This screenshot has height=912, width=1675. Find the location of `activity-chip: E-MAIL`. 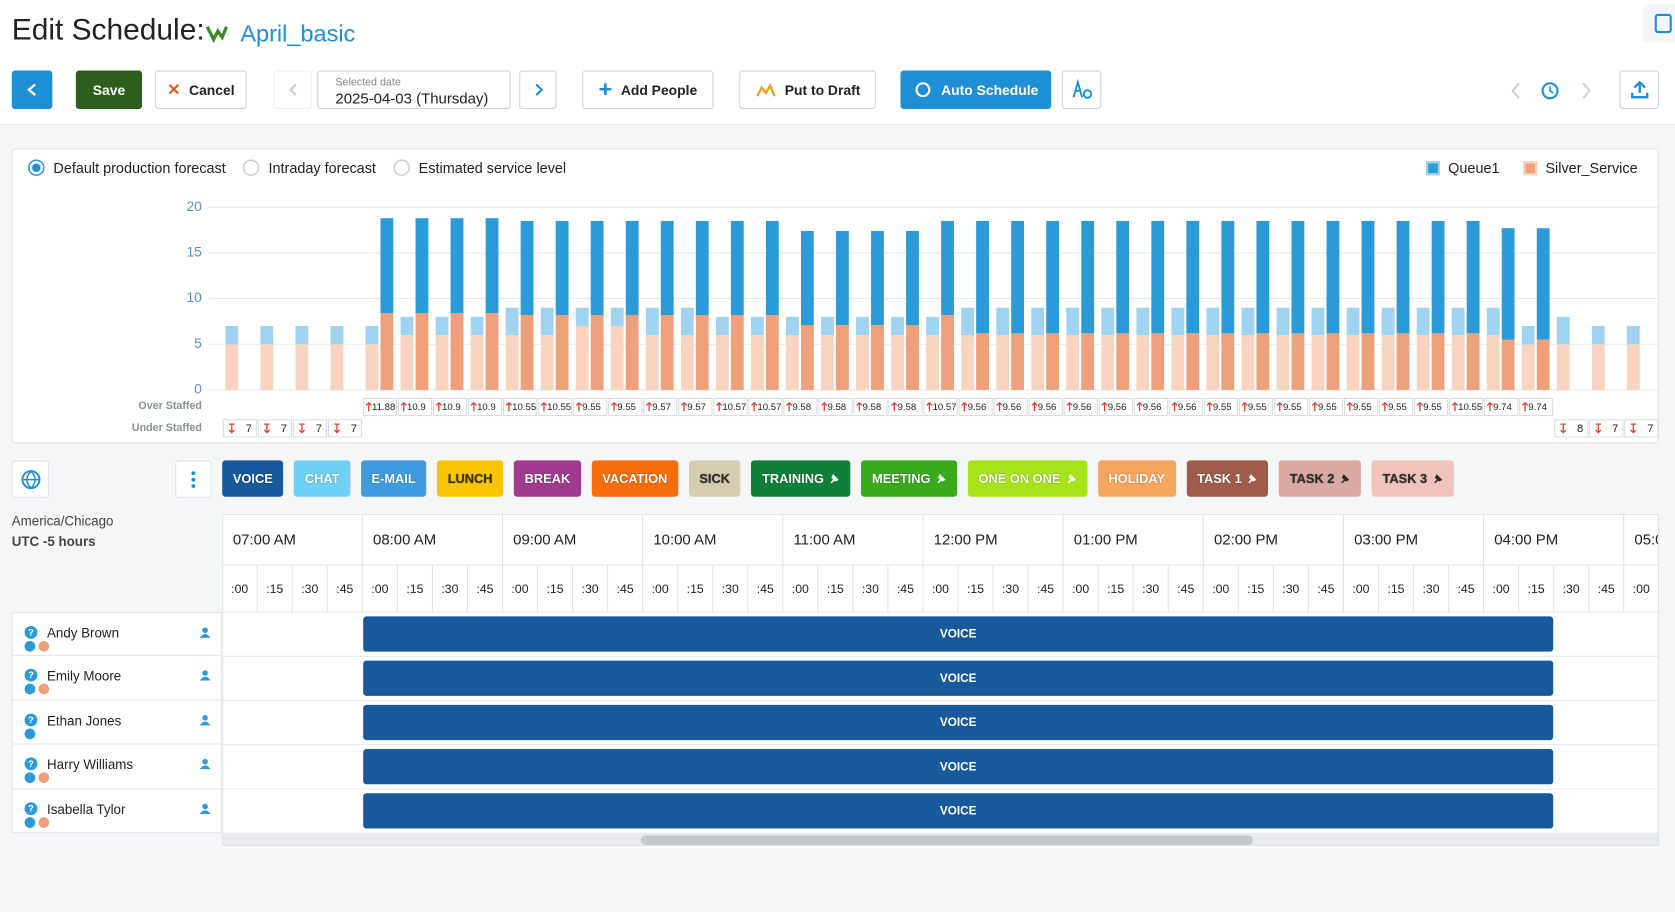

activity-chip: E-MAIL is located at coordinates (393, 478).